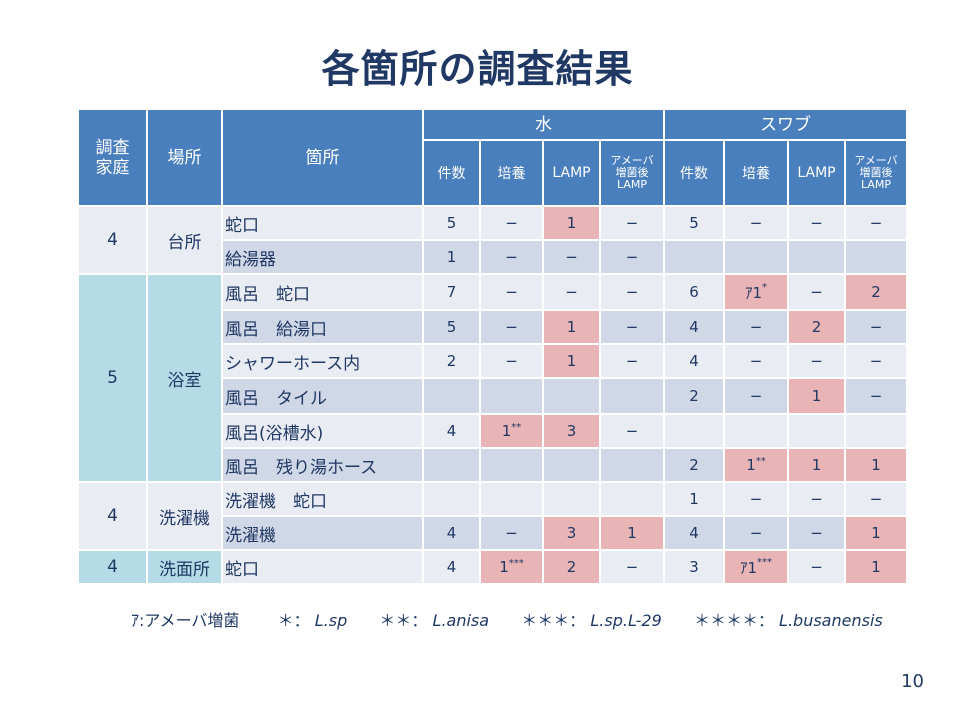 The width and height of the screenshot is (955, 717). What do you see at coordinates (816, 327) in the screenshot?
I see `cell-swab-lamp: 2` at bounding box center [816, 327].